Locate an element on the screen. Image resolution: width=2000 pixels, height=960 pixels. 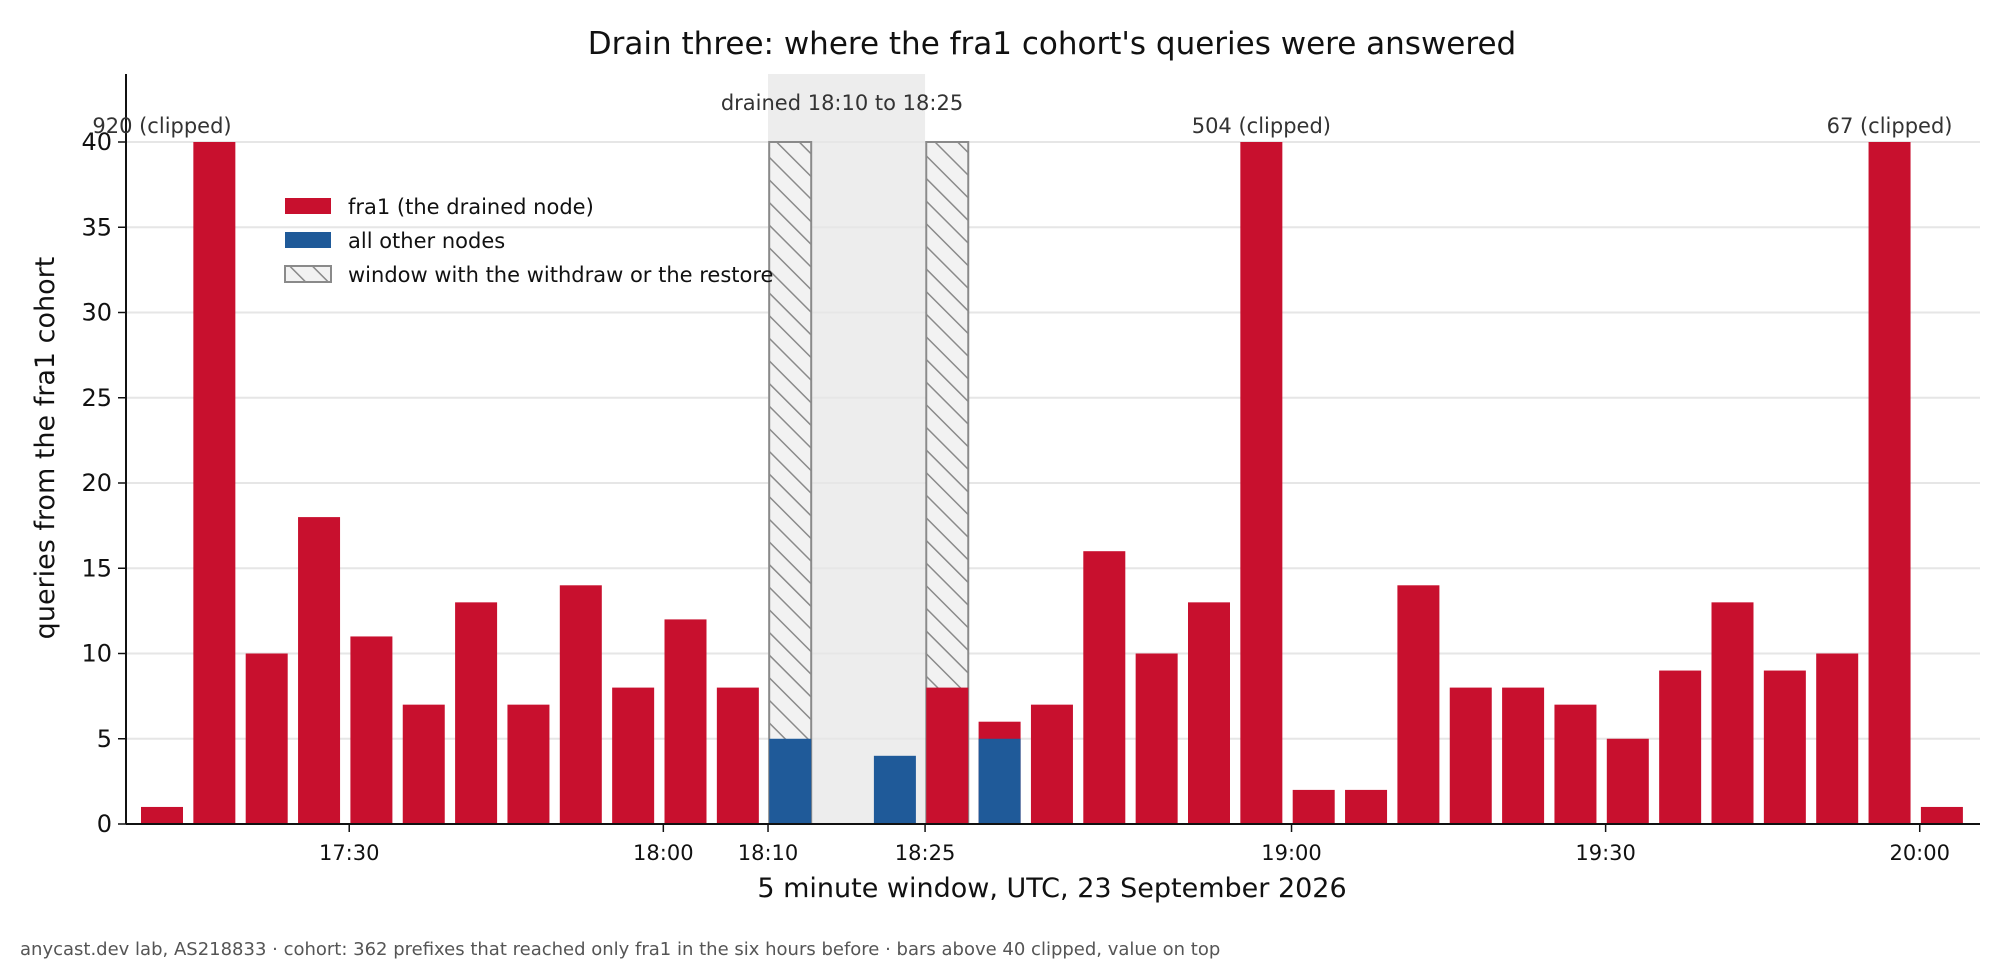
x-tick-label: 19:00 is located at coordinates (1291, 853).